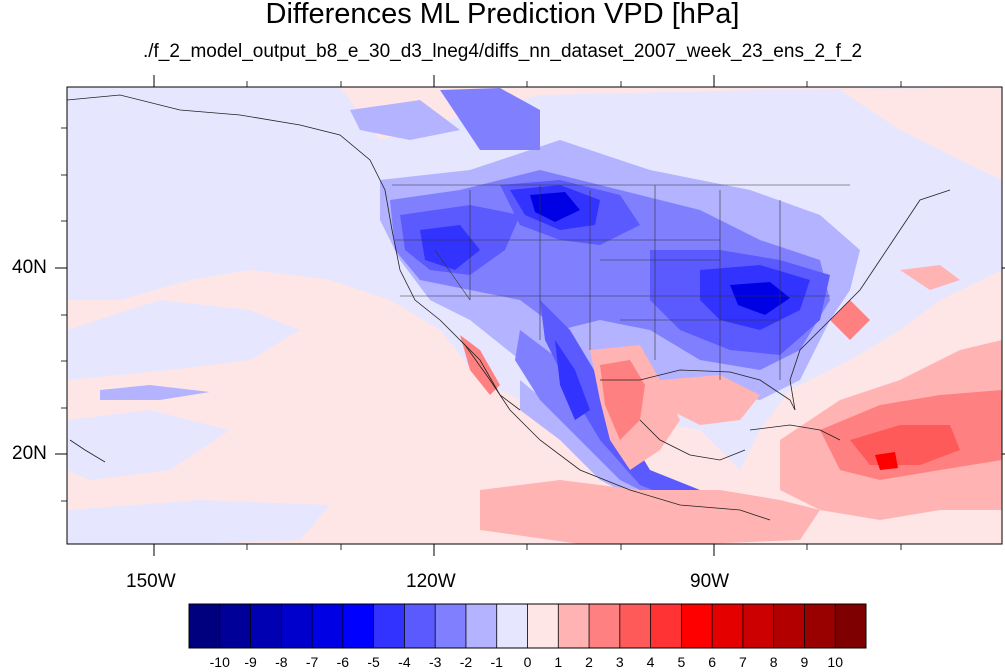 Image resolution: width=1005 pixels, height=672 pixels. I want to click on lon-label-90w: 90W, so click(710, 581).